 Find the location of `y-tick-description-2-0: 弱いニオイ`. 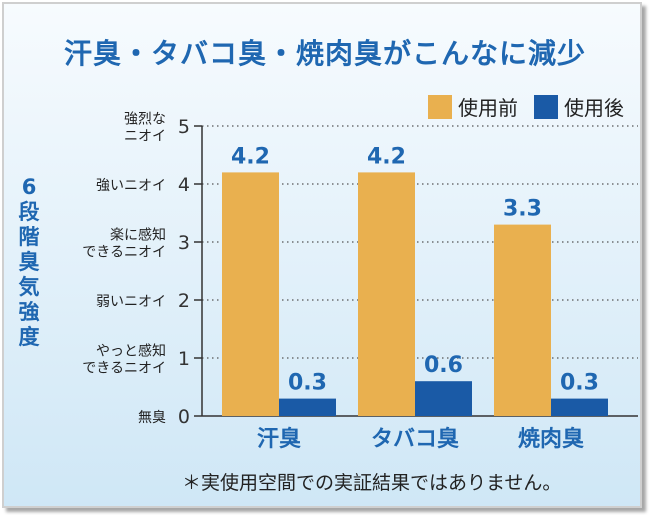

y-tick-description-2-0: 弱いニオイ is located at coordinates (131, 302).